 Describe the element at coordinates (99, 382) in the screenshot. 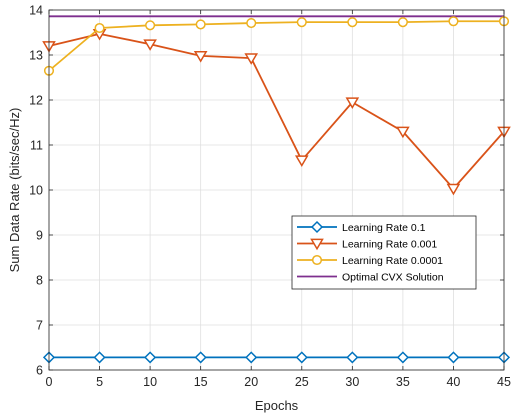

I see `x-tick-label: 5` at that location.